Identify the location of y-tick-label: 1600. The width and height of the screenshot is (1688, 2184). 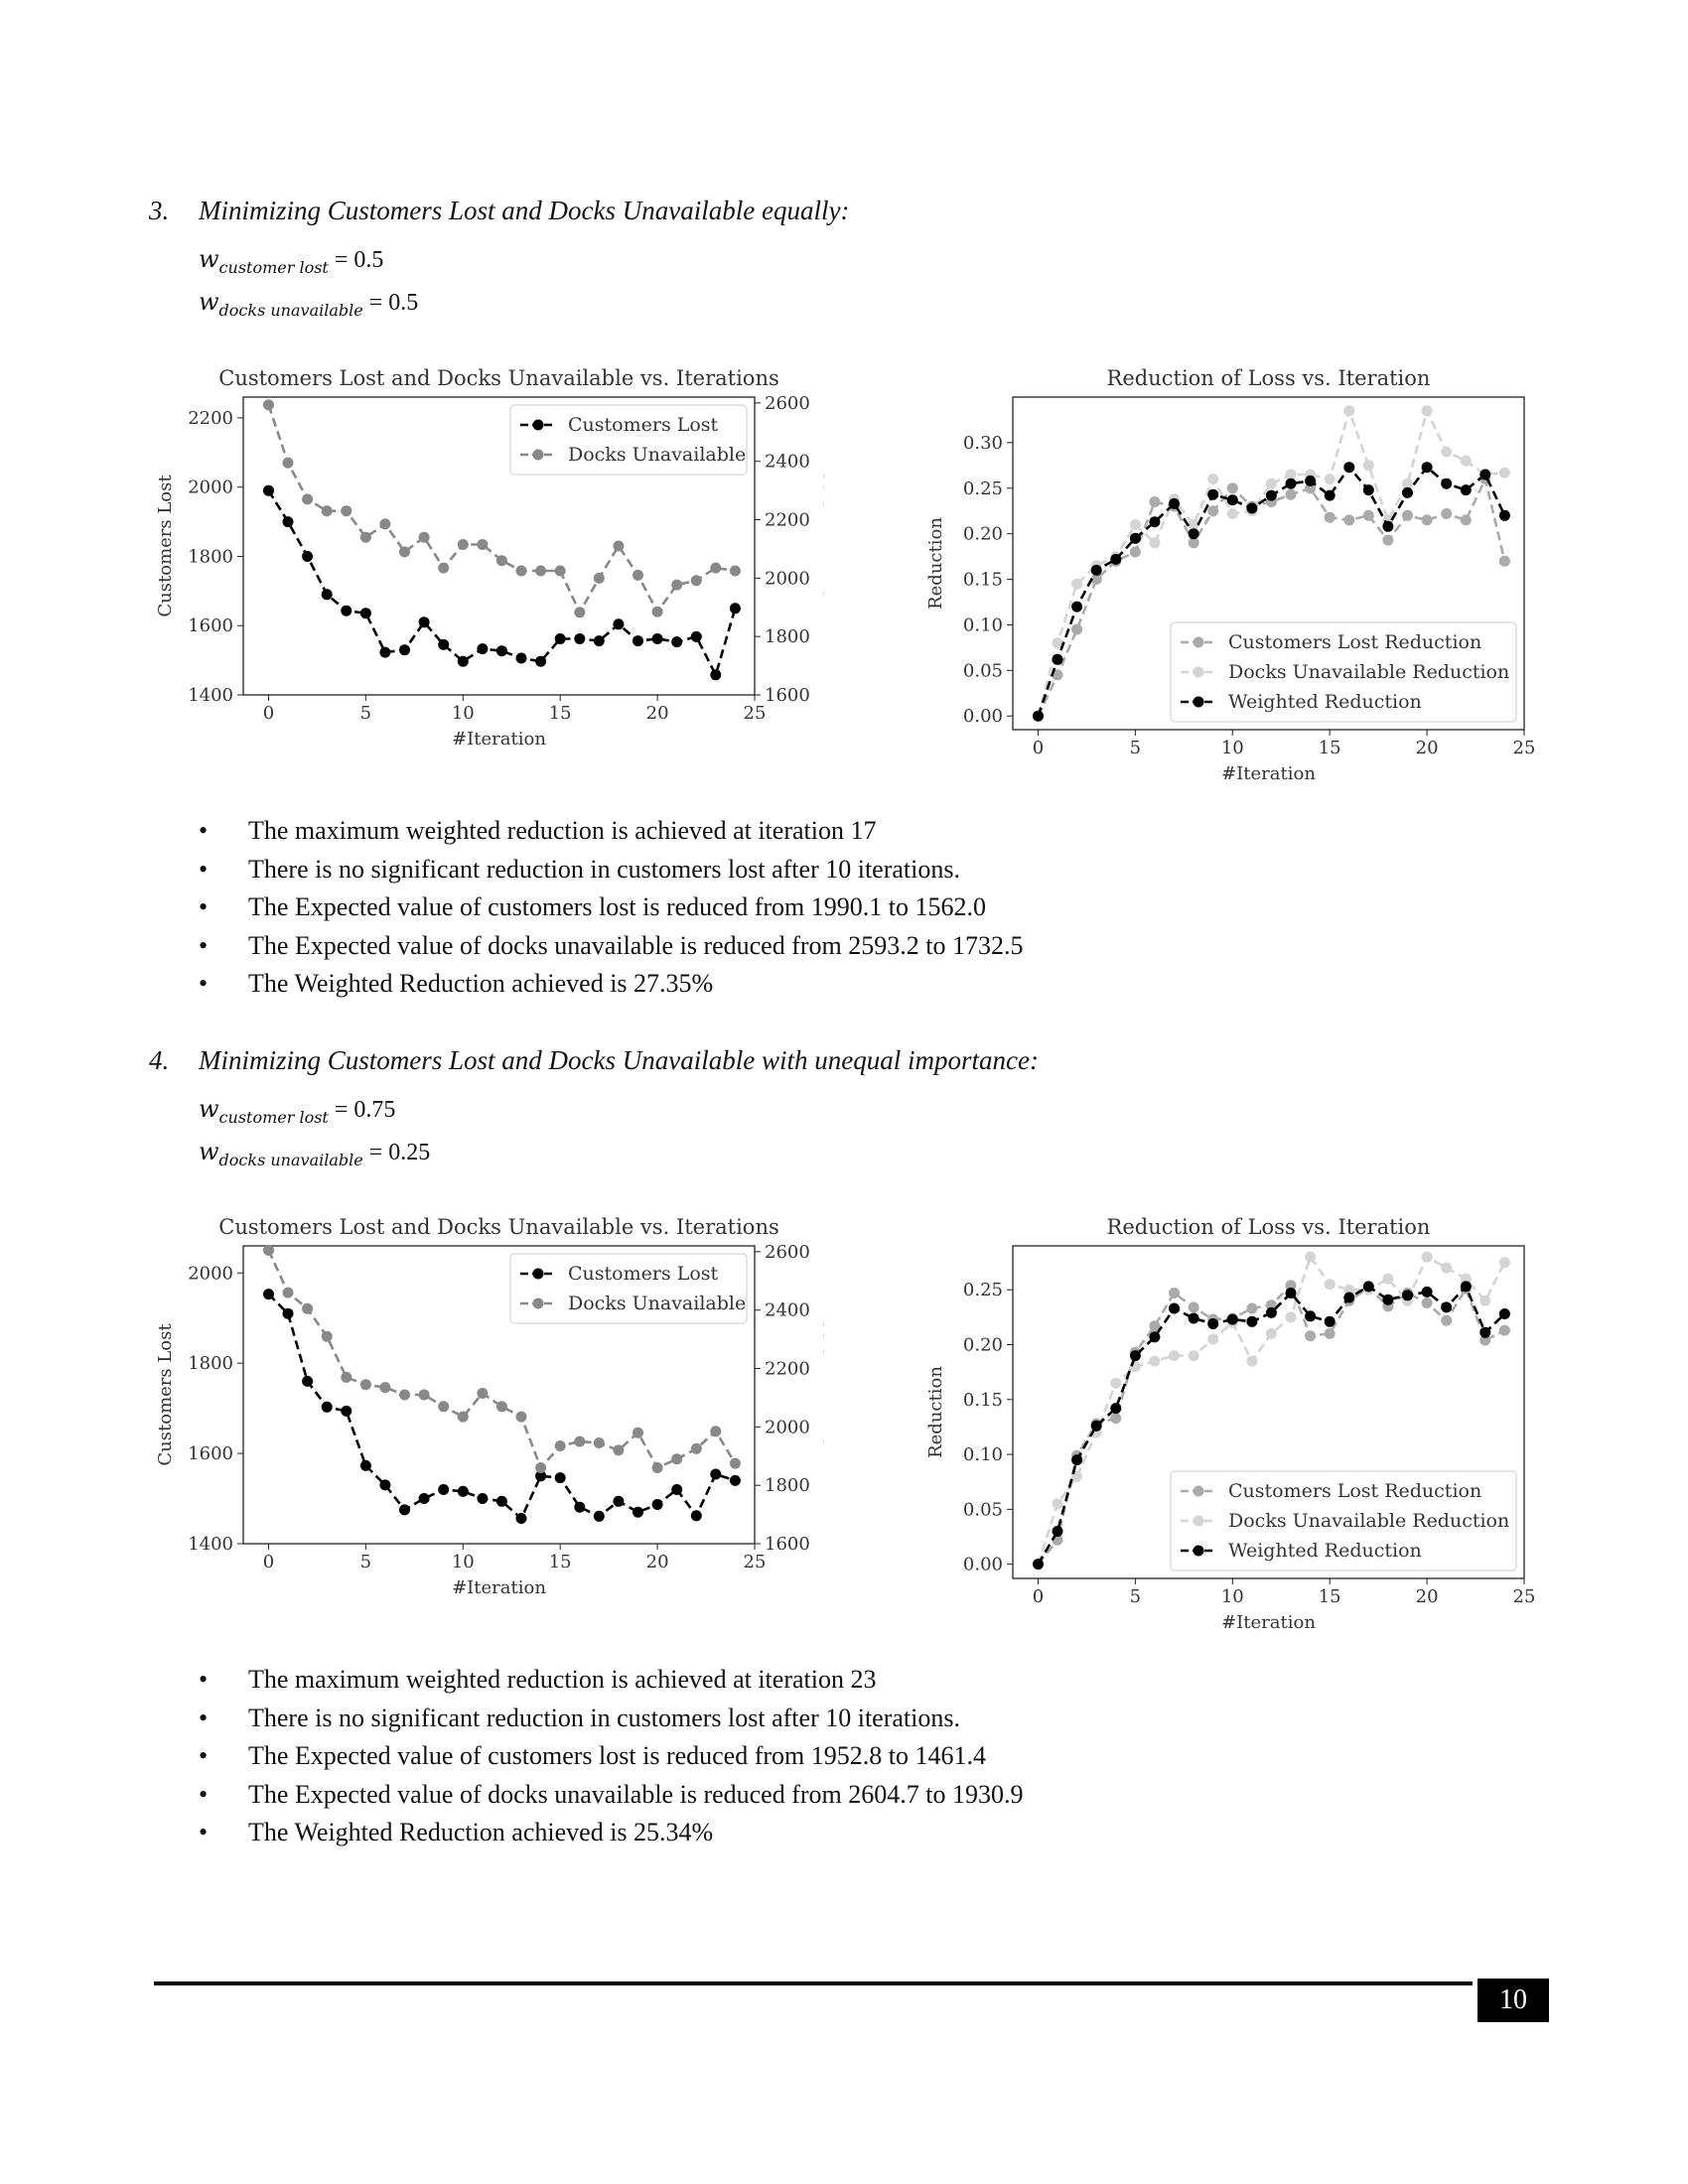
(210, 625).